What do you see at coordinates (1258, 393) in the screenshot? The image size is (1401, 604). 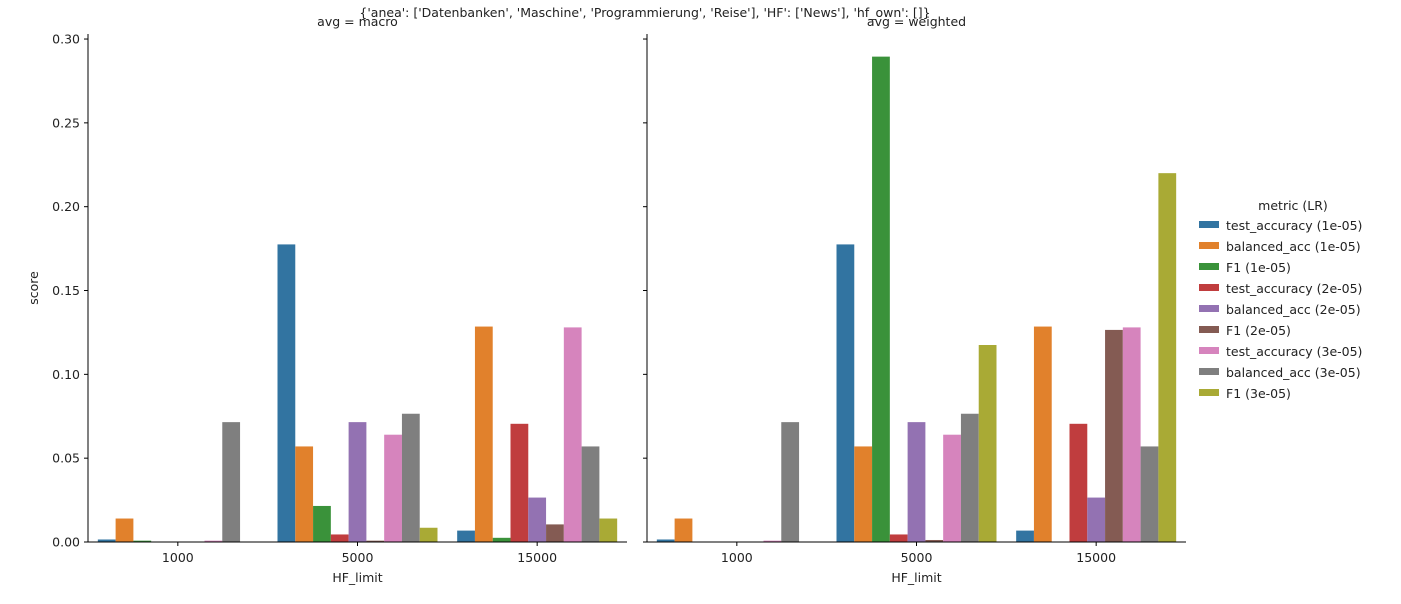 I see `legend-label: F1 (3e-05)` at bounding box center [1258, 393].